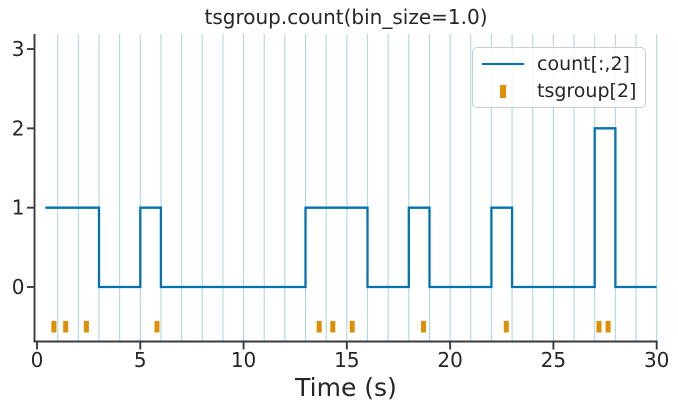  I want to click on y-tick-label: 0, so click(18, 287).